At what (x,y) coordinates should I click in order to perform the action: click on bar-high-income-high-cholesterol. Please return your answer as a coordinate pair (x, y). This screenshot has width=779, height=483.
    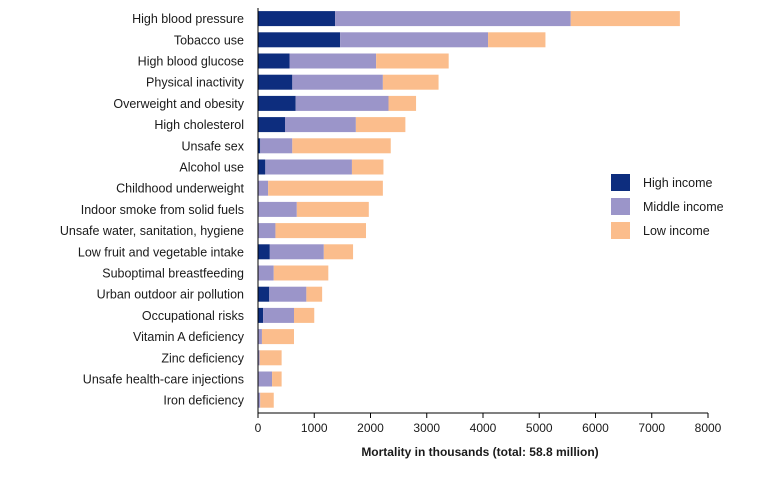
    Looking at the image, I should click on (271, 125).